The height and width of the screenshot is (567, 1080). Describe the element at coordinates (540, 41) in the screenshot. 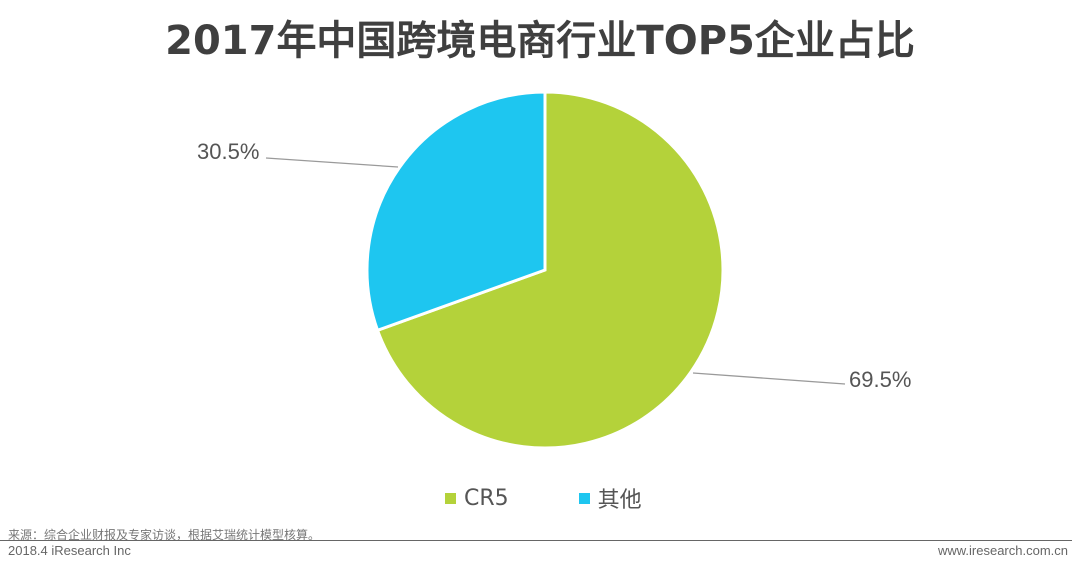

I see `chart-title: 2017年中国跨境电商行业TOP5企业占比` at that location.